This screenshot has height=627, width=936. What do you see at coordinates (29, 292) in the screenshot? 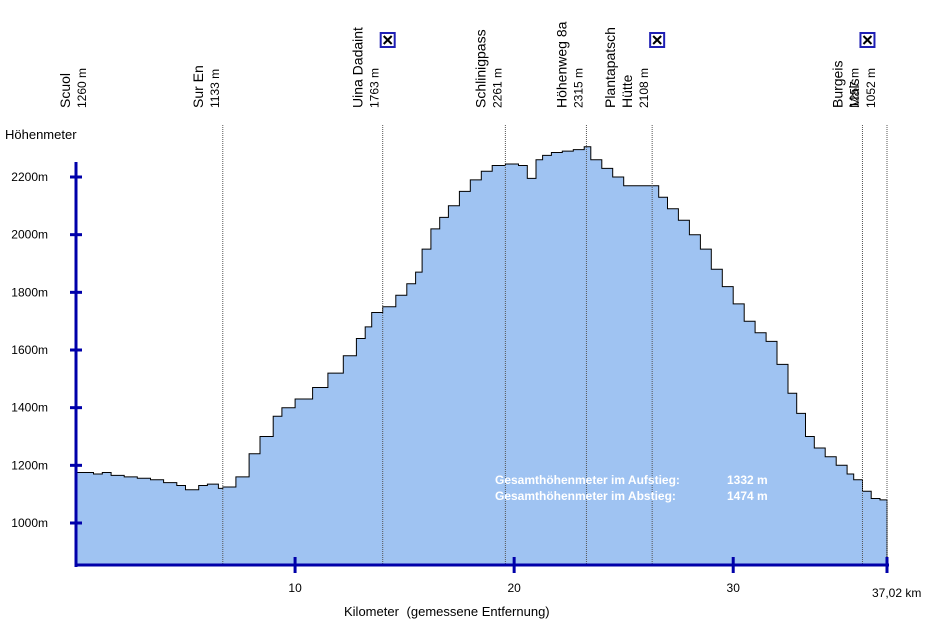
I see `y-tick-label: 1800m` at bounding box center [29, 292].